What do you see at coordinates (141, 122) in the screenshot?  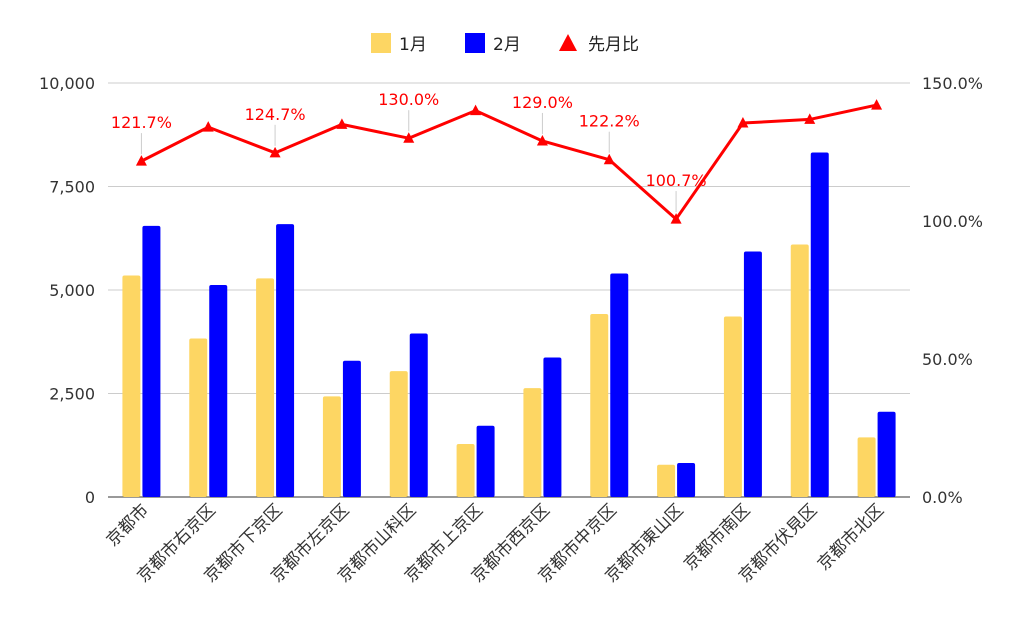 I see `data-label: 121.7%` at bounding box center [141, 122].